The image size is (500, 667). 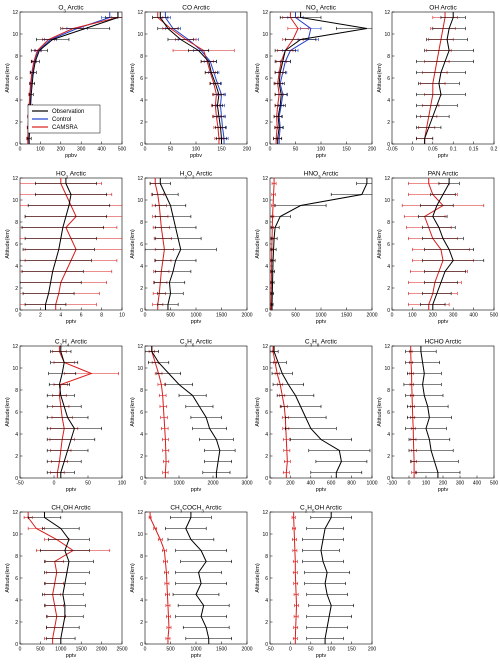 What do you see at coordinates (443, 8) in the screenshot?
I see `panel-title: OH Arctic` at bounding box center [443, 8].